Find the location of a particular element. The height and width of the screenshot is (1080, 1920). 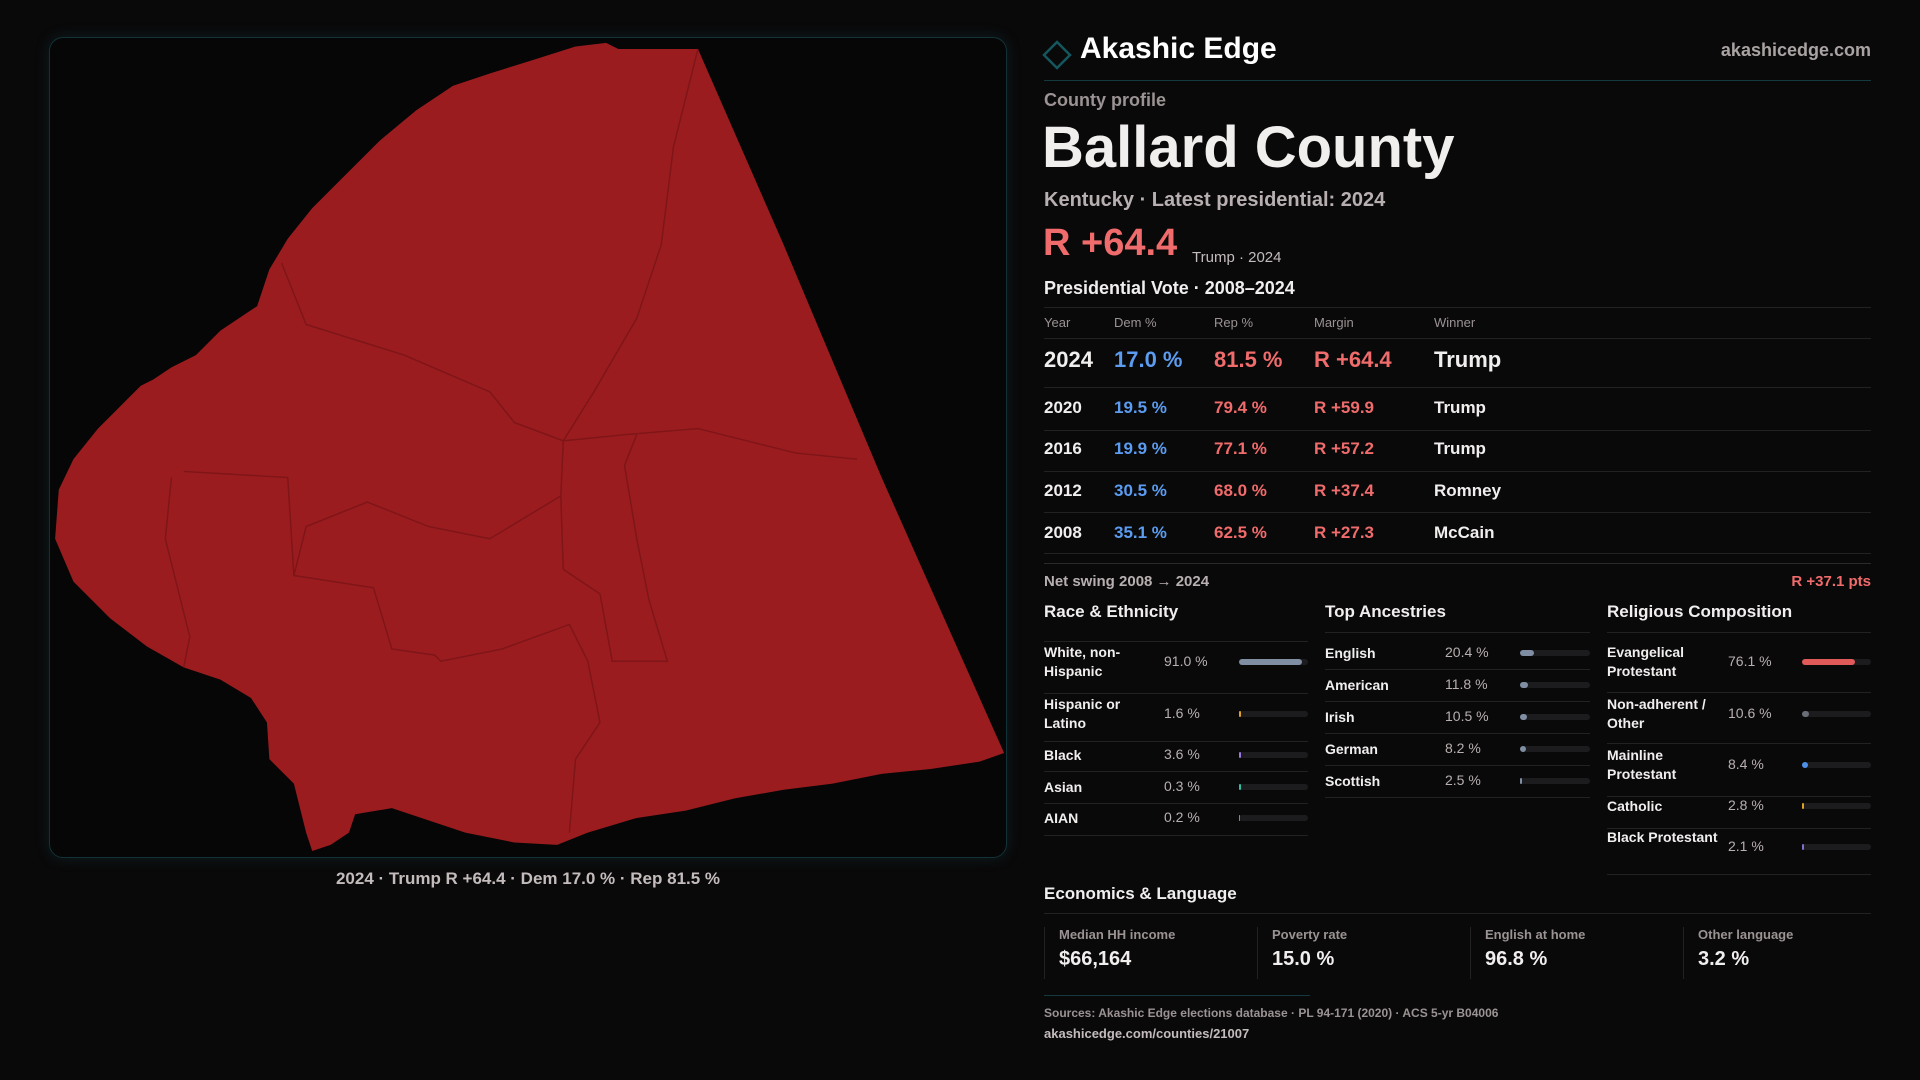

ancestry-value: 8.2 % is located at coordinates (1463, 748).